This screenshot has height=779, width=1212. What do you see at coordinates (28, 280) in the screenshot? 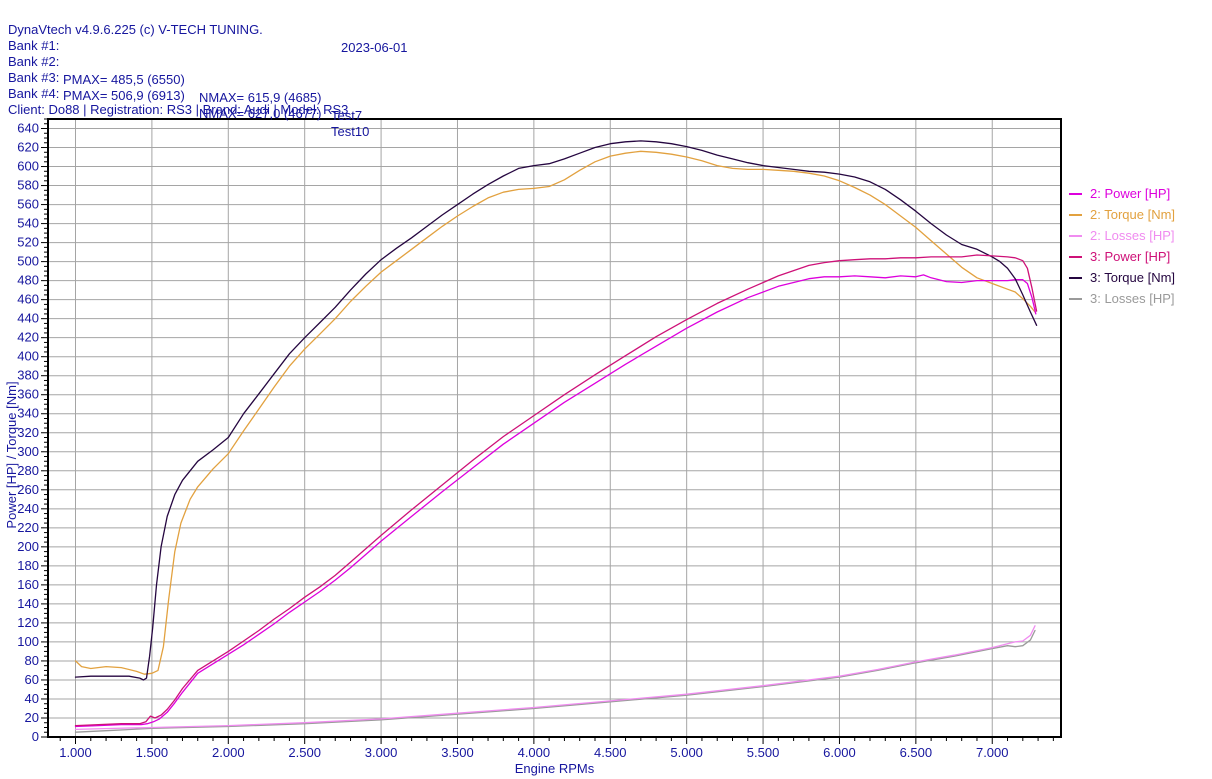
I see `svg-text: 480` at bounding box center [28, 280].